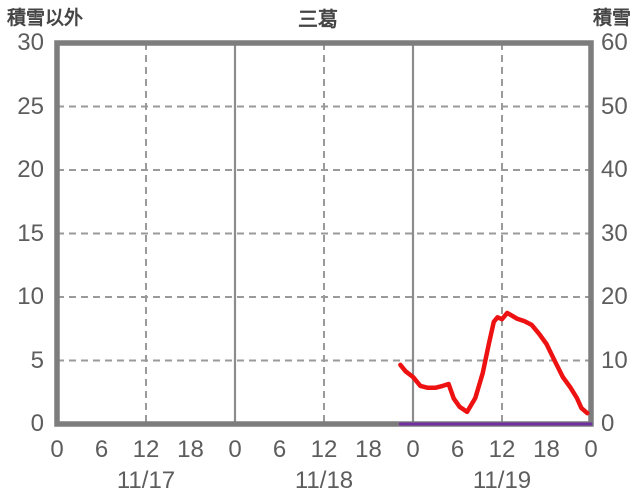 This screenshot has width=636, height=501. I want to click on snow-depth-line, so click(494, 363).